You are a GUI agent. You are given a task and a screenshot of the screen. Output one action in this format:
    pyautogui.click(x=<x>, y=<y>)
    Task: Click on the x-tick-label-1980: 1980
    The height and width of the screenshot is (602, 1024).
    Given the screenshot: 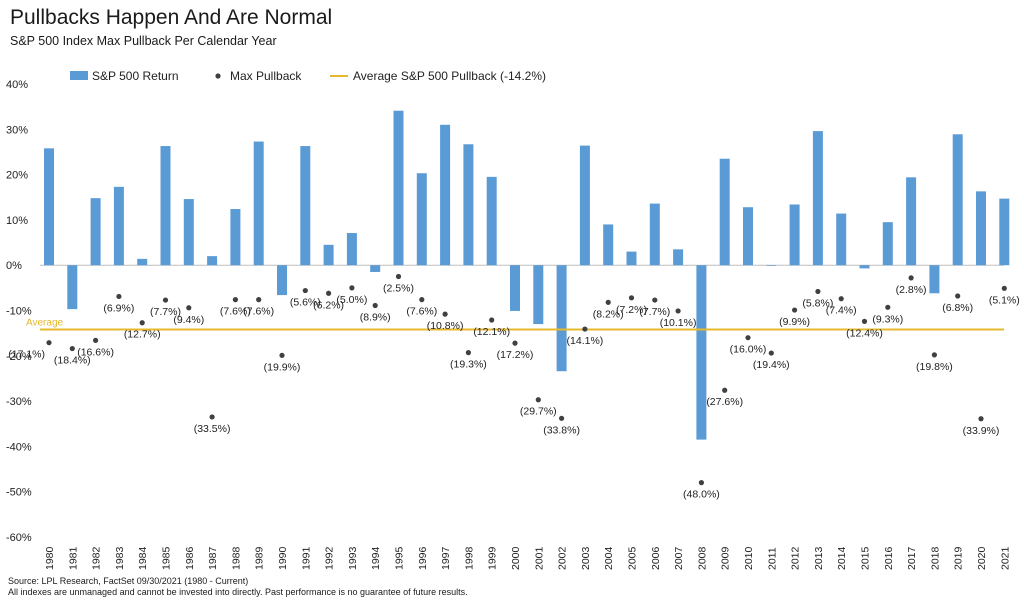 What is the action you would take?
    pyautogui.click(x=50, y=558)
    